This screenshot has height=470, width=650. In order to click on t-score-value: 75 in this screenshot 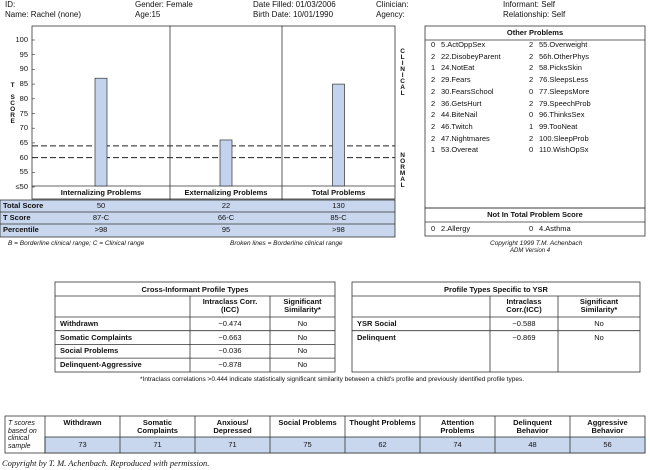, I will do `click(307, 444)`.